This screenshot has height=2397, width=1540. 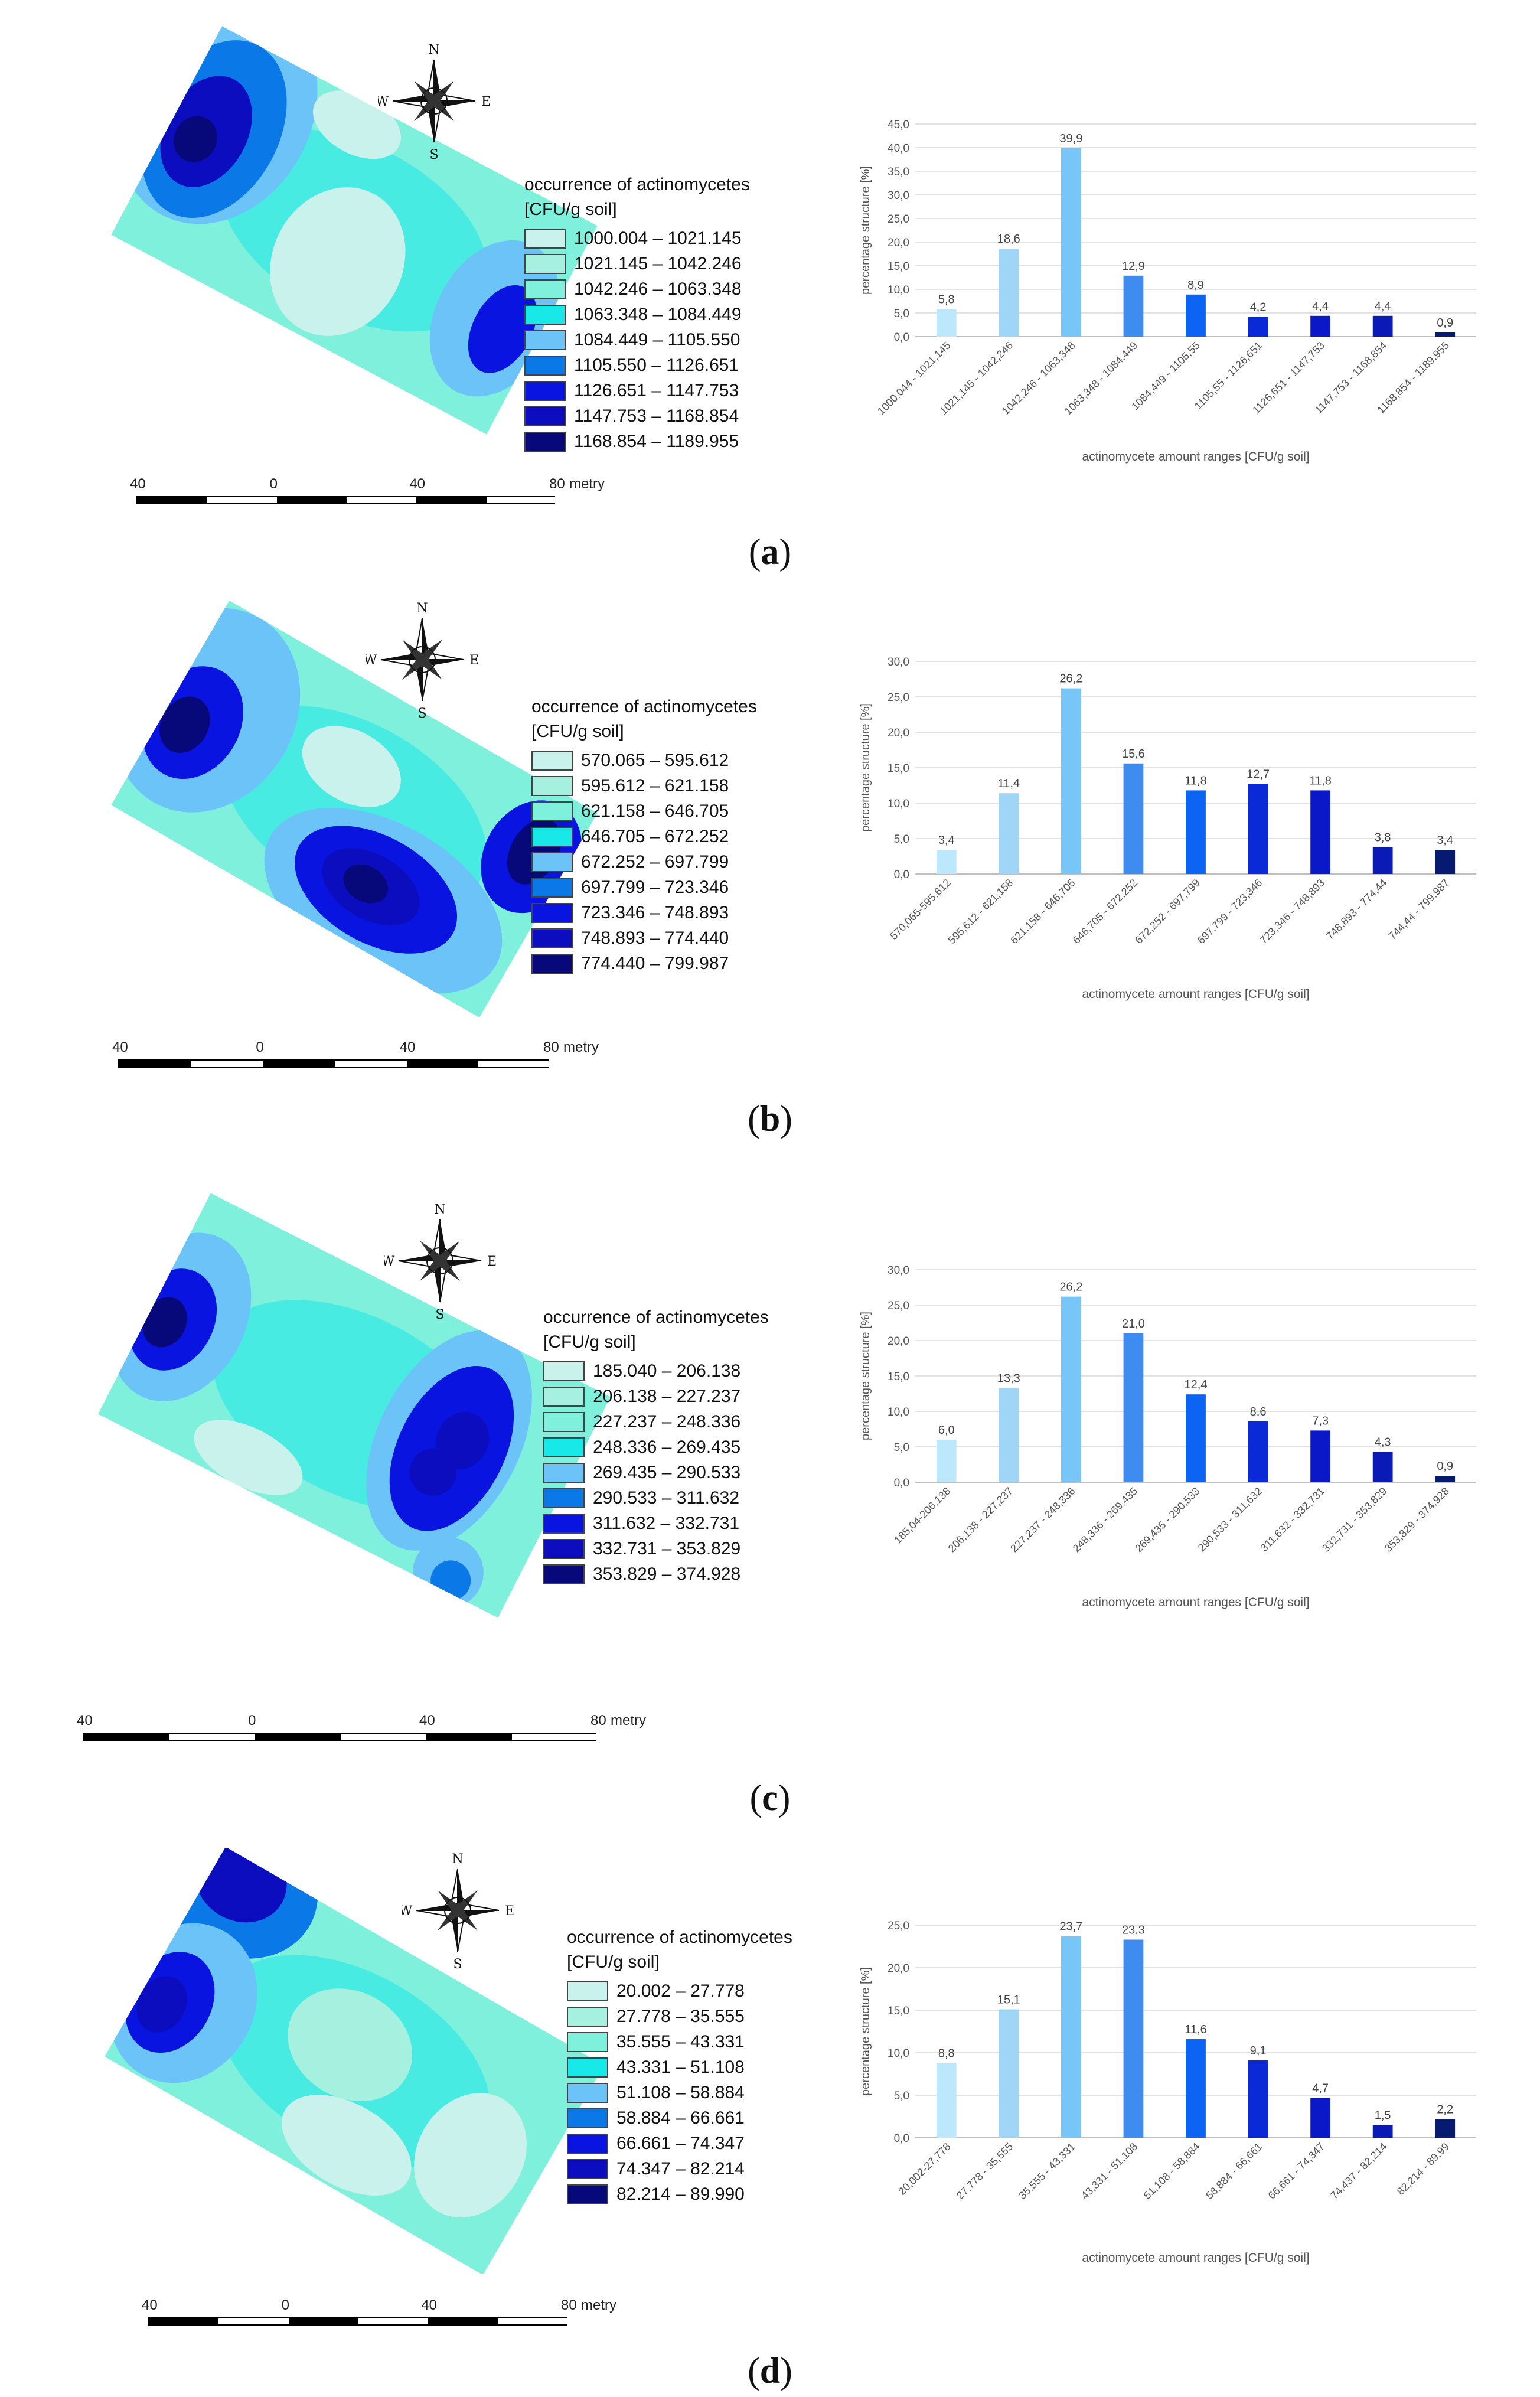 I want to click on data-label: 11,4, so click(x=1009, y=783).